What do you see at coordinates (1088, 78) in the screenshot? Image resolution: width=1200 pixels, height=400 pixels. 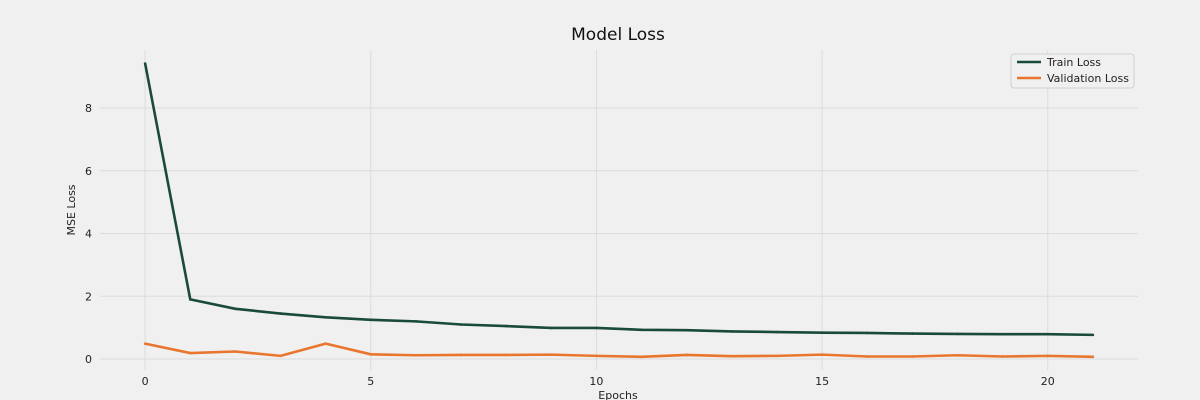 I see `legend-label: Validation Loss` at bounding box center [1088, 78].